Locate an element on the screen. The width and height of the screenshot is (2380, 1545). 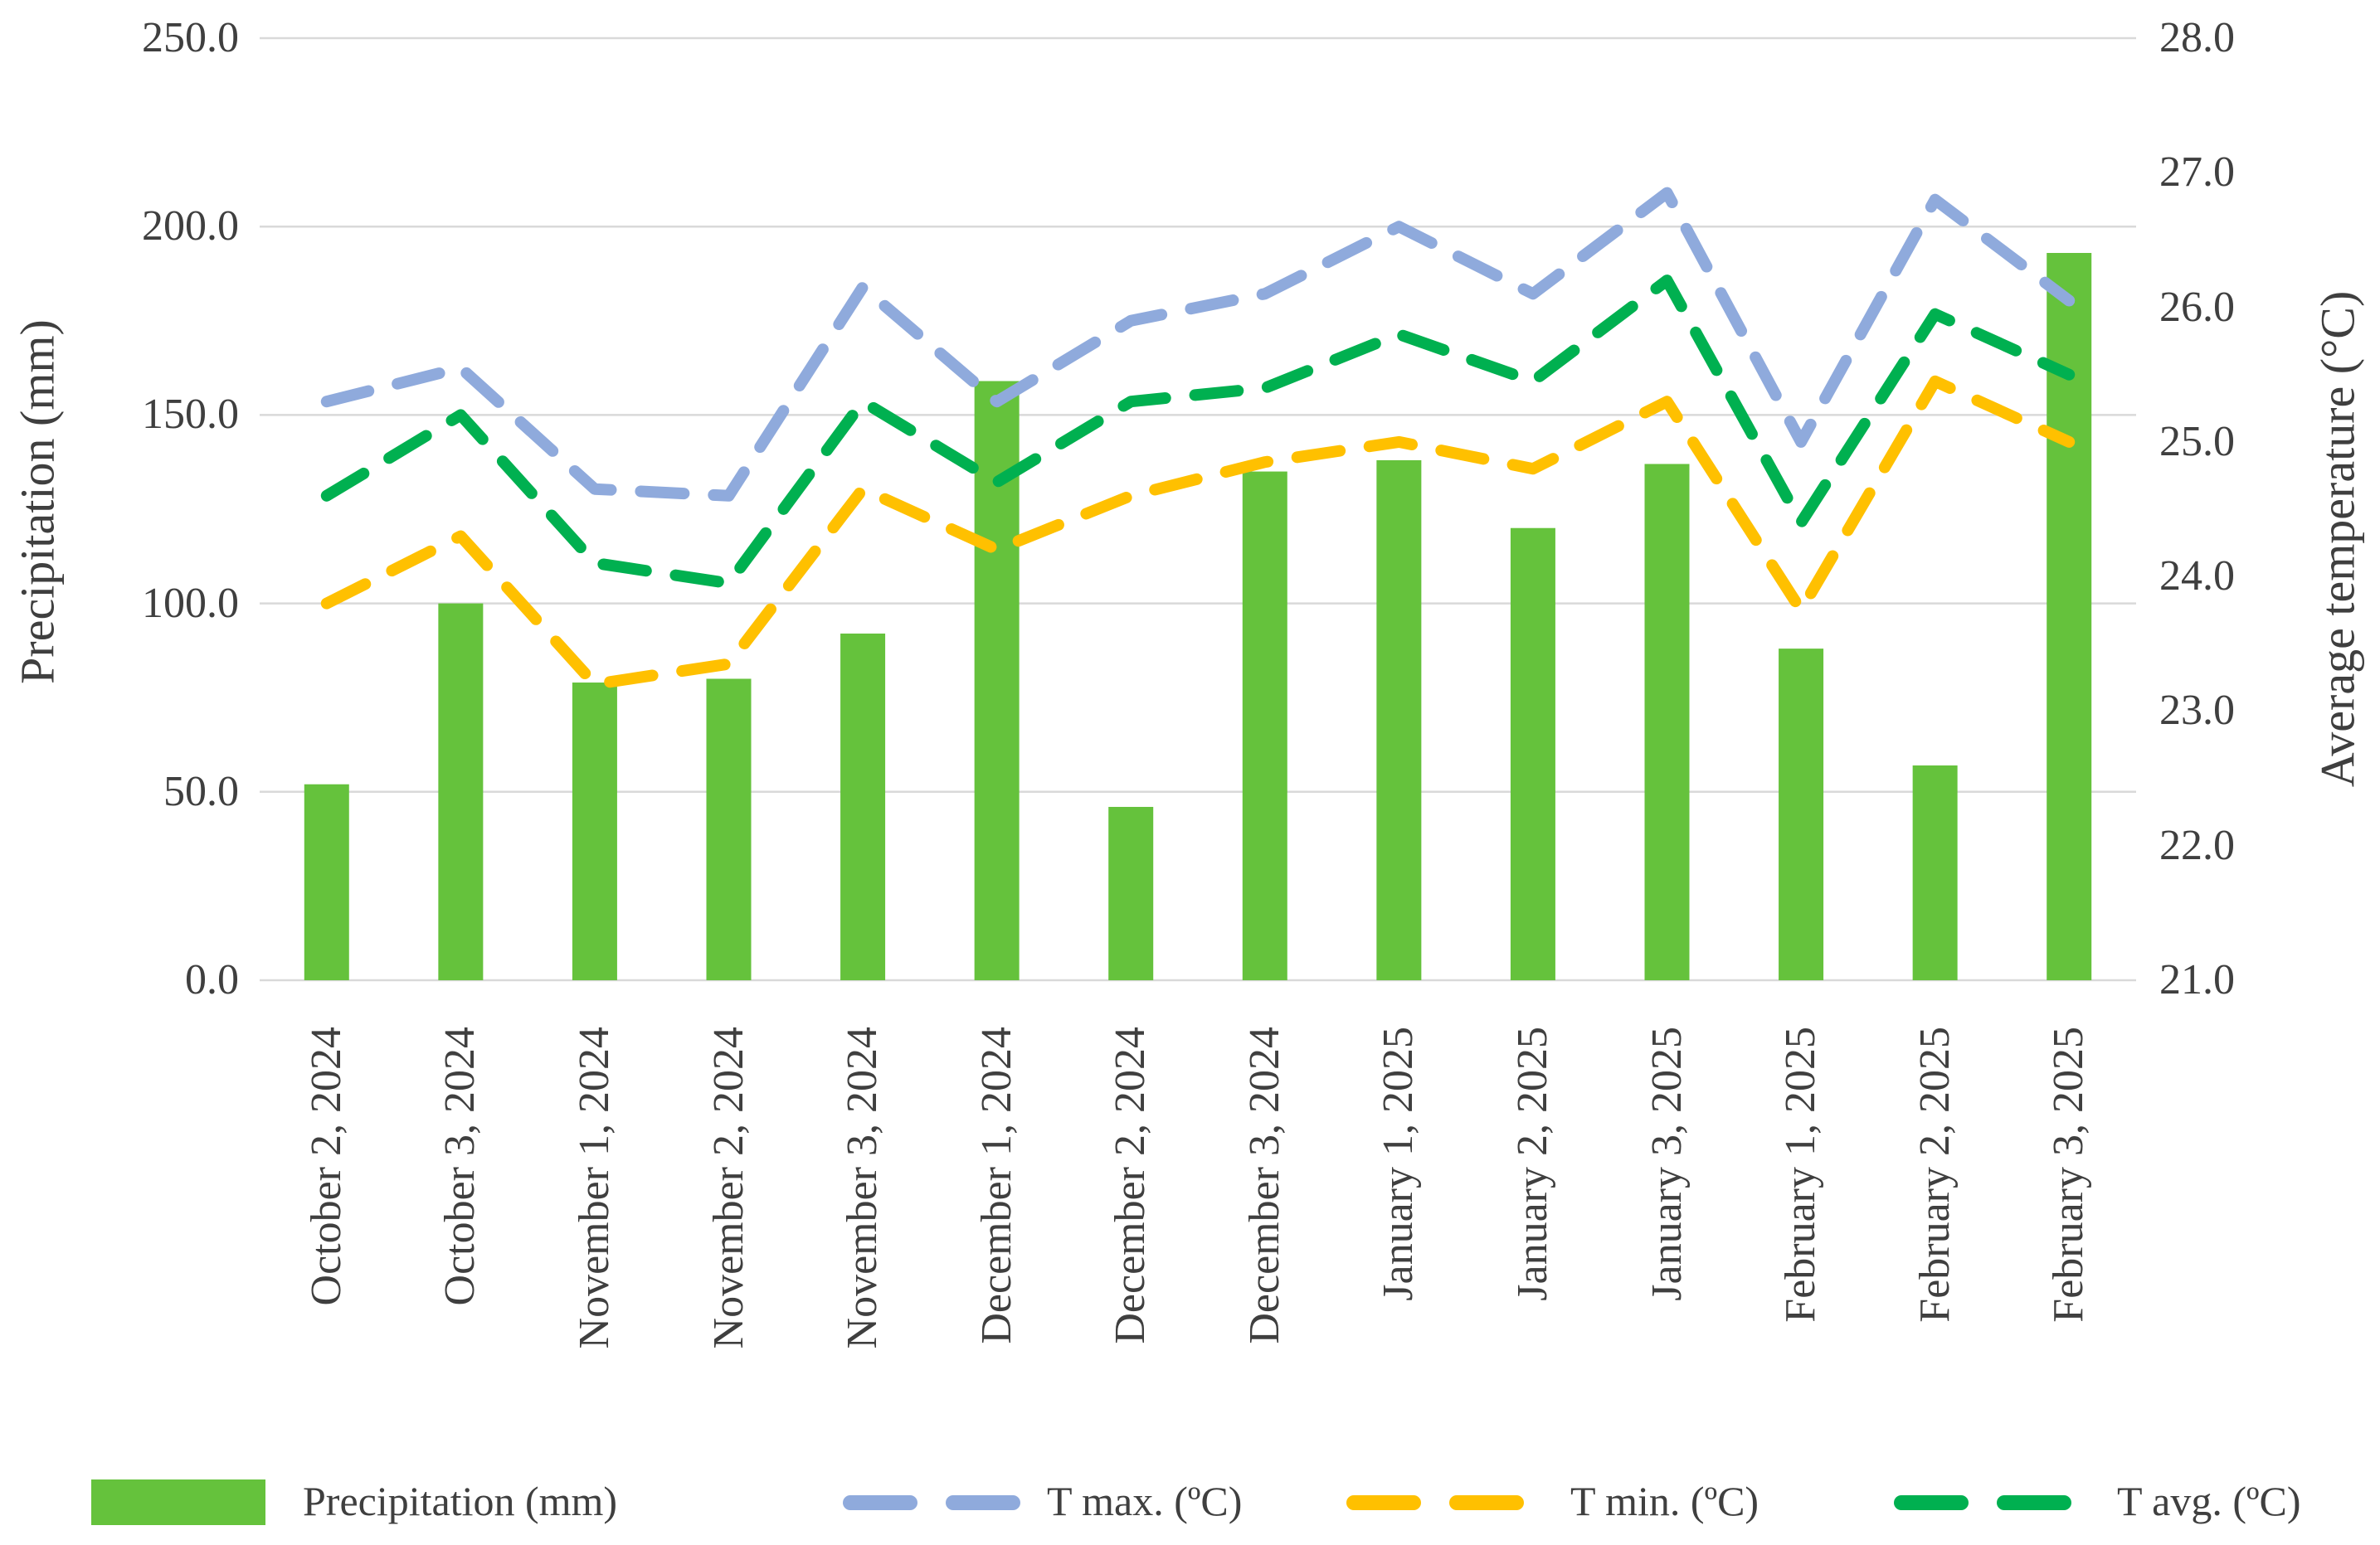
x-axis-label: November 3, 2024 is located at coordinates (863, 1188).